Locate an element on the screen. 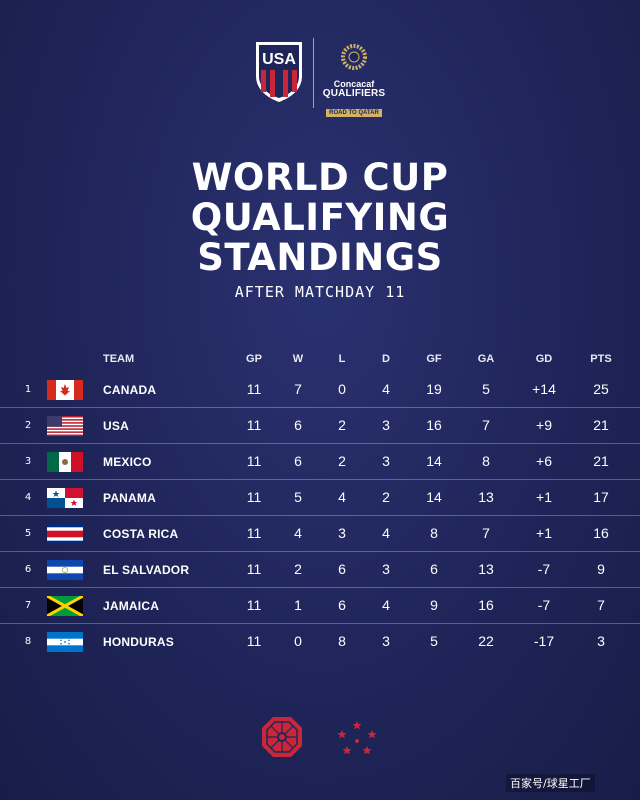  row-gf: 8 is located at coordinates (434, 533).